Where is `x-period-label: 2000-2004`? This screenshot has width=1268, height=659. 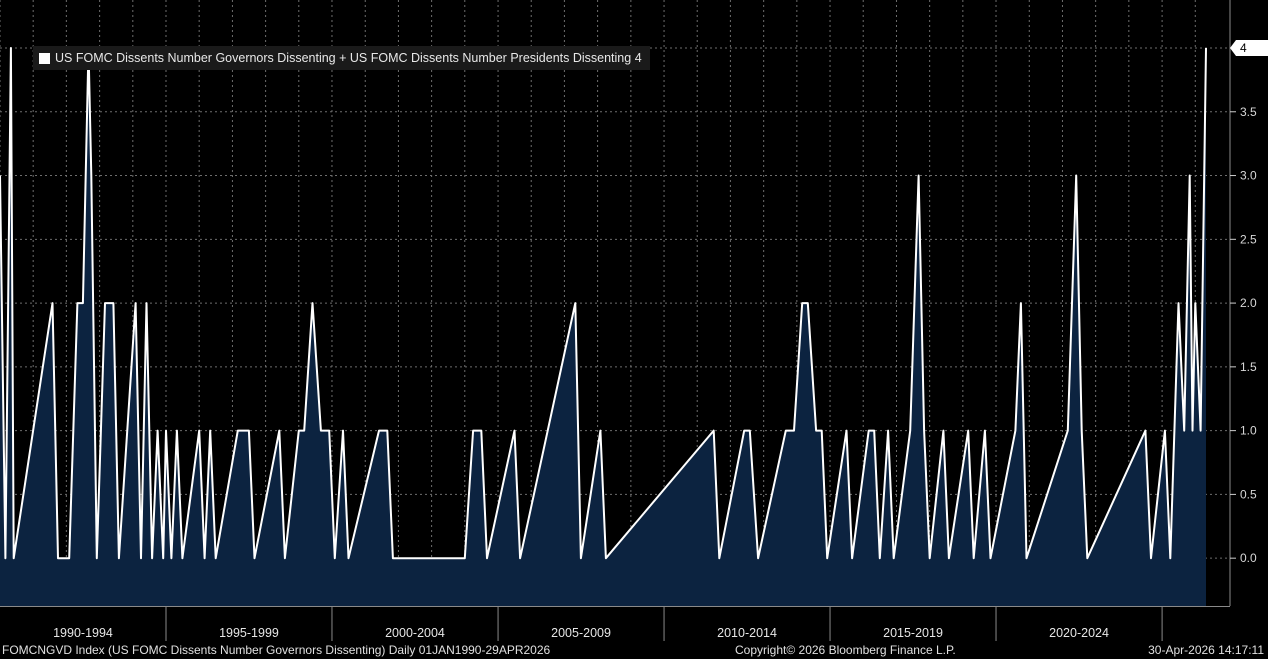
x-period-label: 2000-2004 is located at coordinates (415, 633).